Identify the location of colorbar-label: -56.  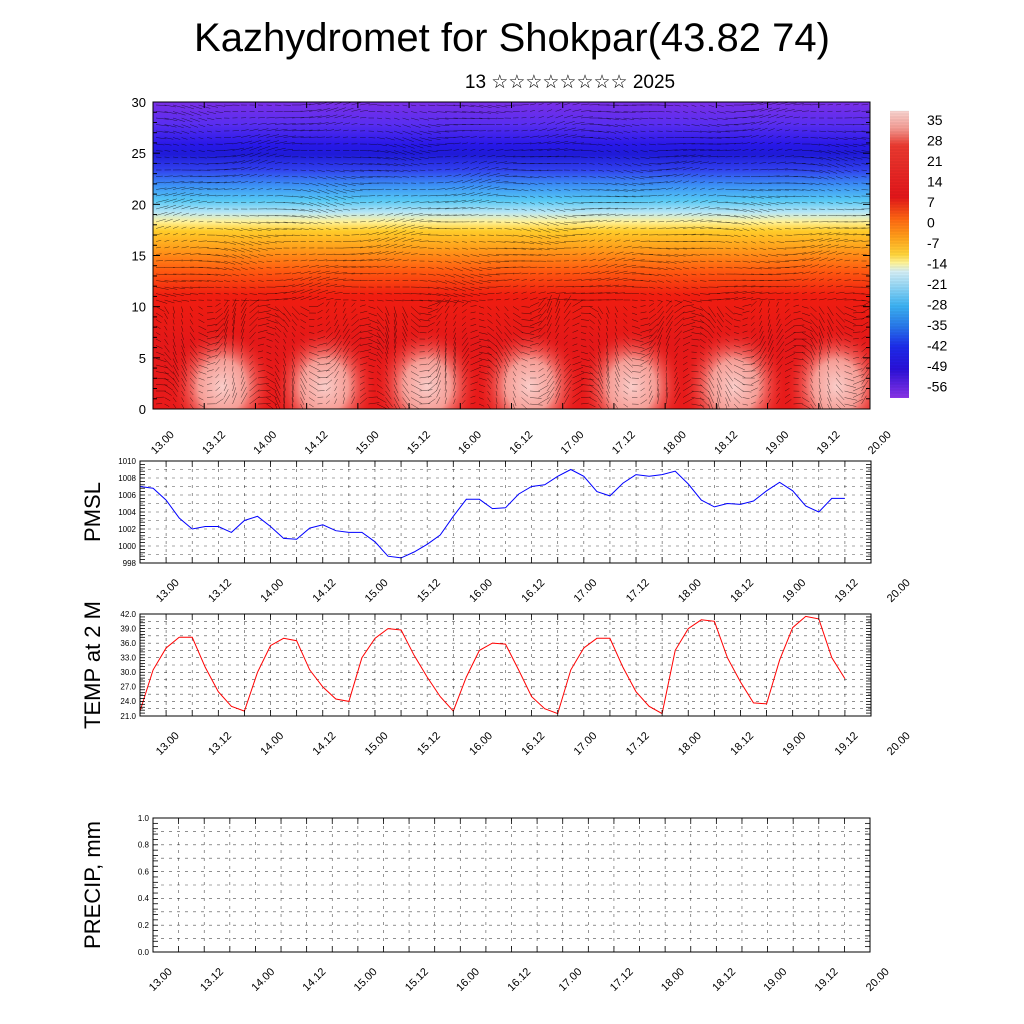
(937, 386).